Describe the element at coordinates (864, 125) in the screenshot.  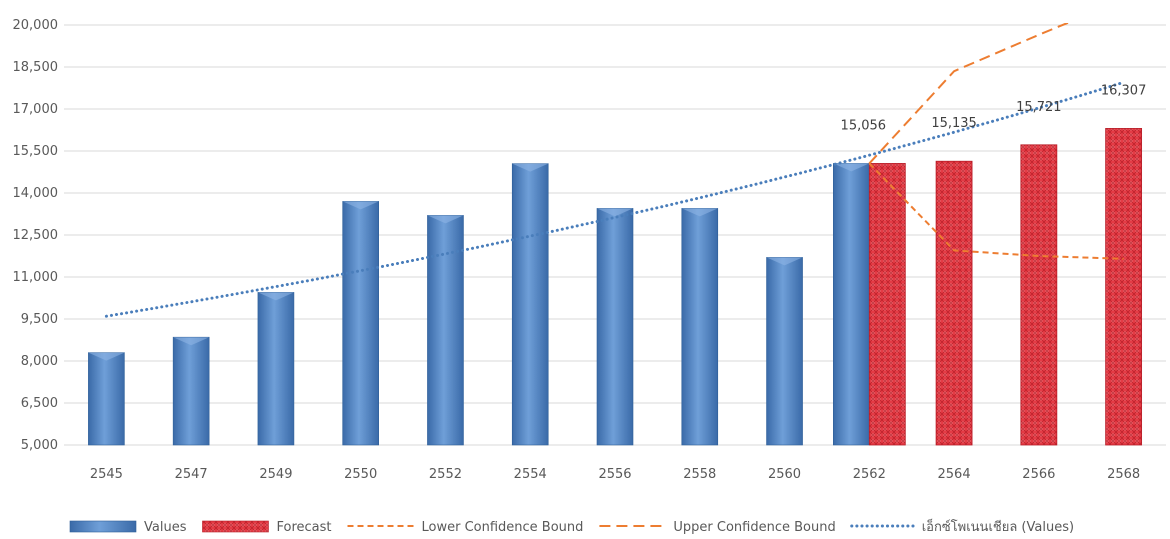
I see `data-label-forecast: 15,056` at that location.